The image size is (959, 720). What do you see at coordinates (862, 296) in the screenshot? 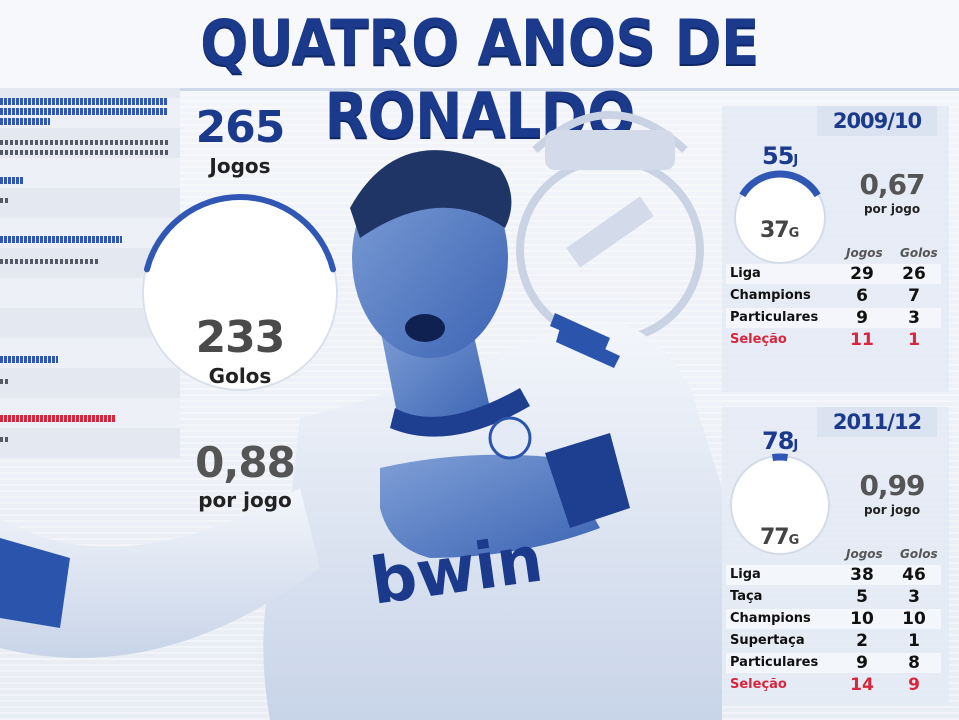
I see `row-jogos: 6` at bounding box center [862, 296].